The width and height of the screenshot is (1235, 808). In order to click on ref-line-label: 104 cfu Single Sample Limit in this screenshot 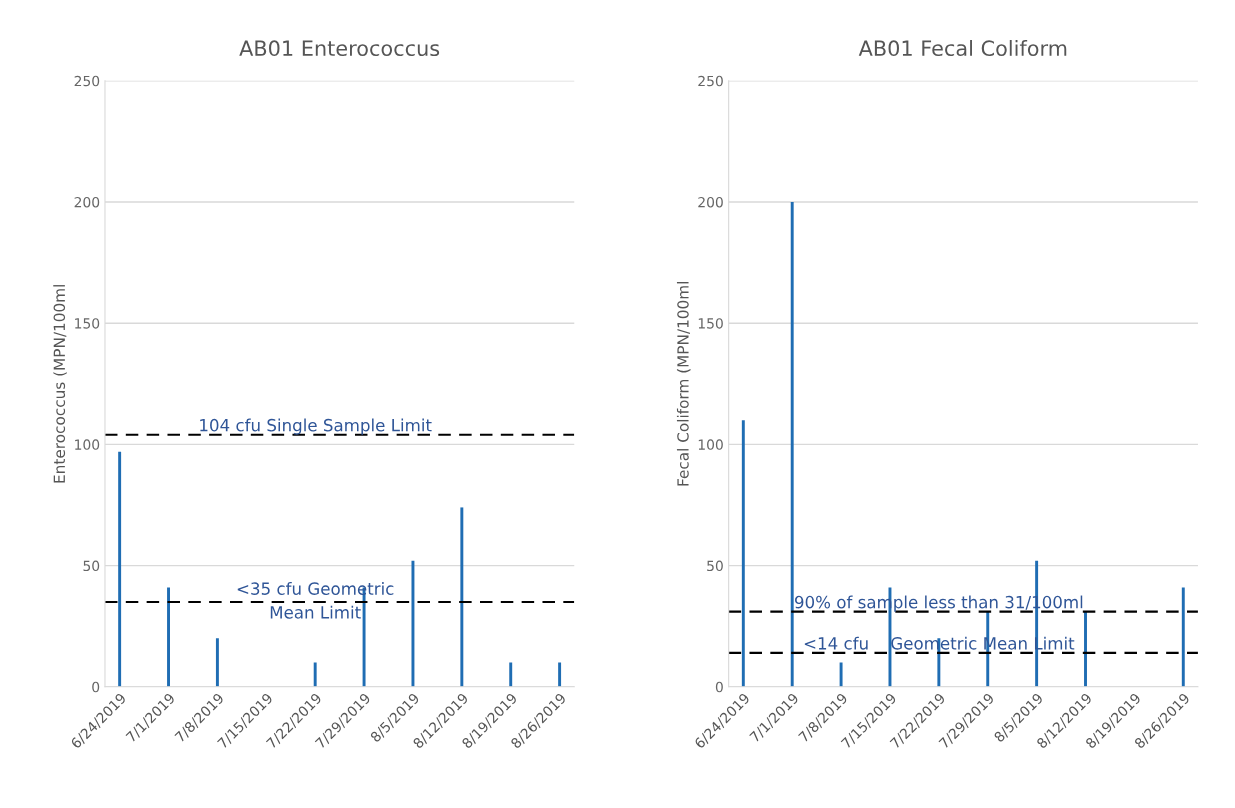, I will do `click(316, 426)`.